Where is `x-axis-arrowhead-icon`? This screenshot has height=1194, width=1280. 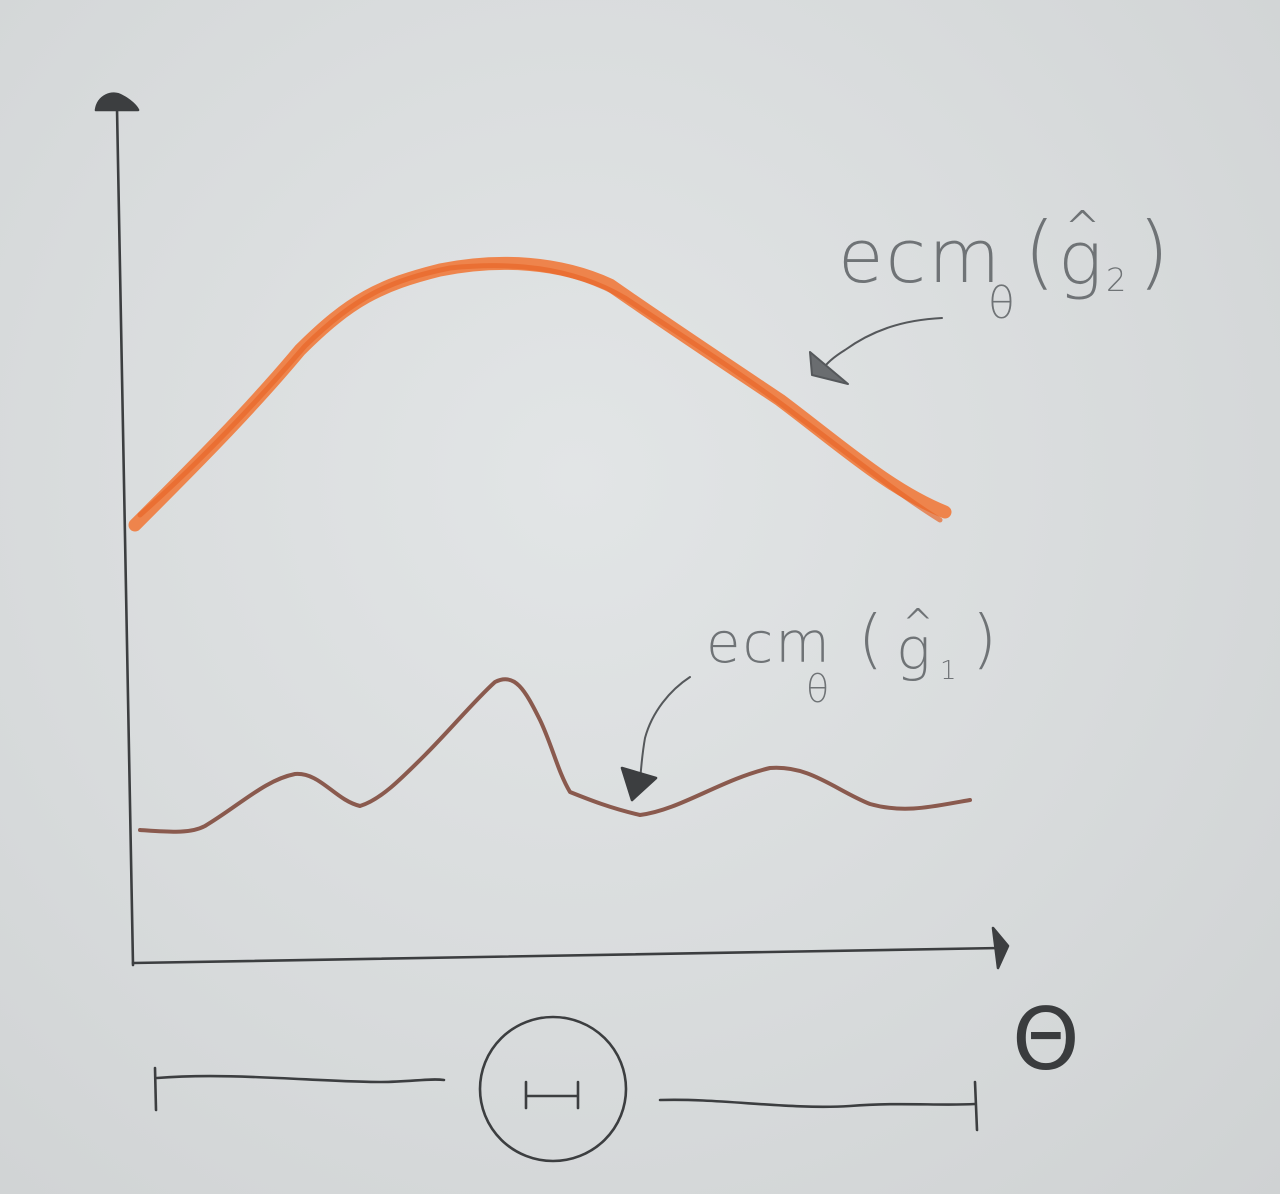 x-axis-arrowhead-icon is located at coordinates (1000, 948).